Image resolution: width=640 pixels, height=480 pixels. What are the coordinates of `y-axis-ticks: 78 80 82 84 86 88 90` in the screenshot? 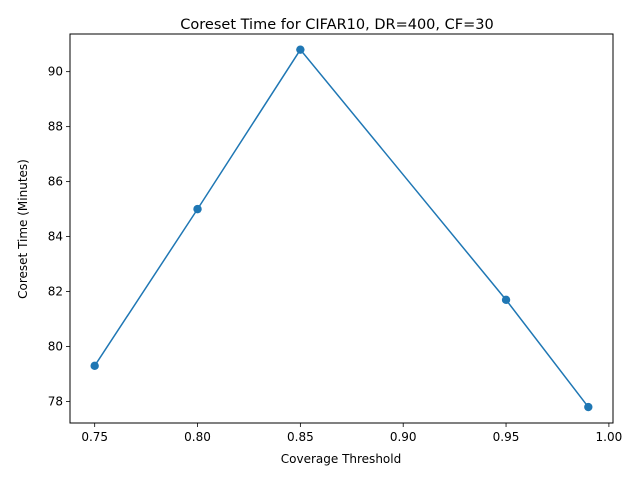 It's located at (59, 237).